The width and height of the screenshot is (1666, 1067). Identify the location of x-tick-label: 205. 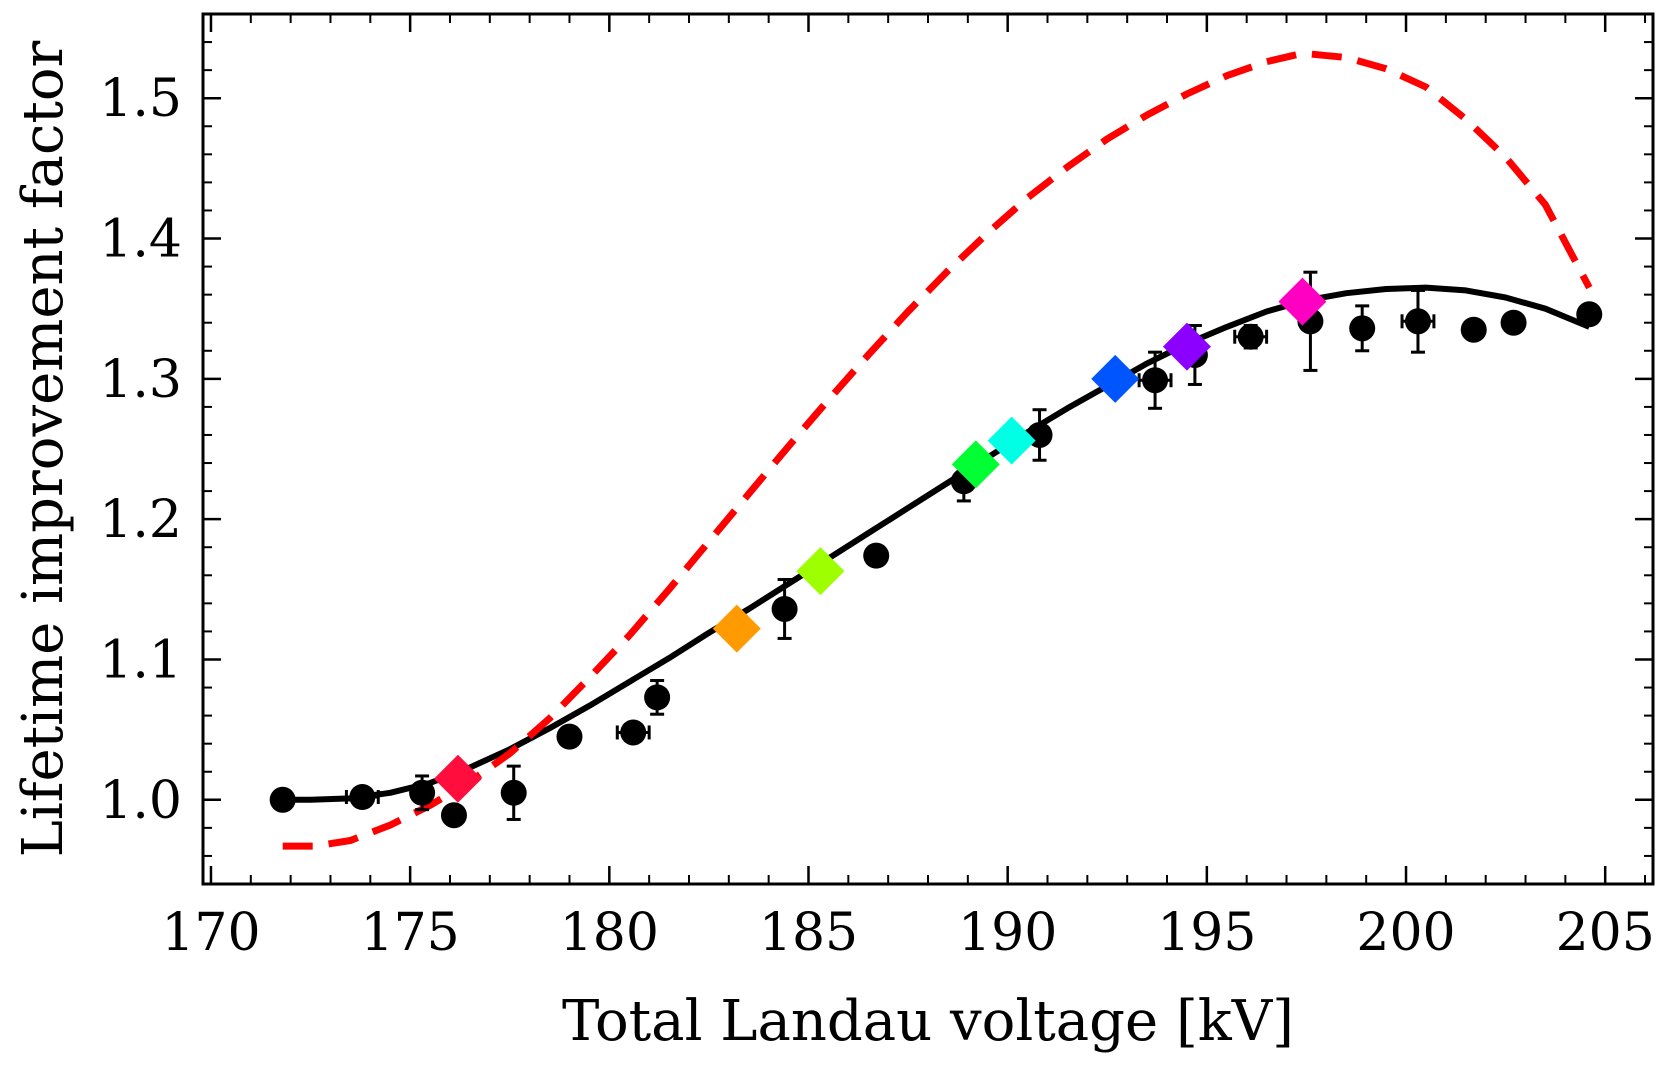
(1605, 933).